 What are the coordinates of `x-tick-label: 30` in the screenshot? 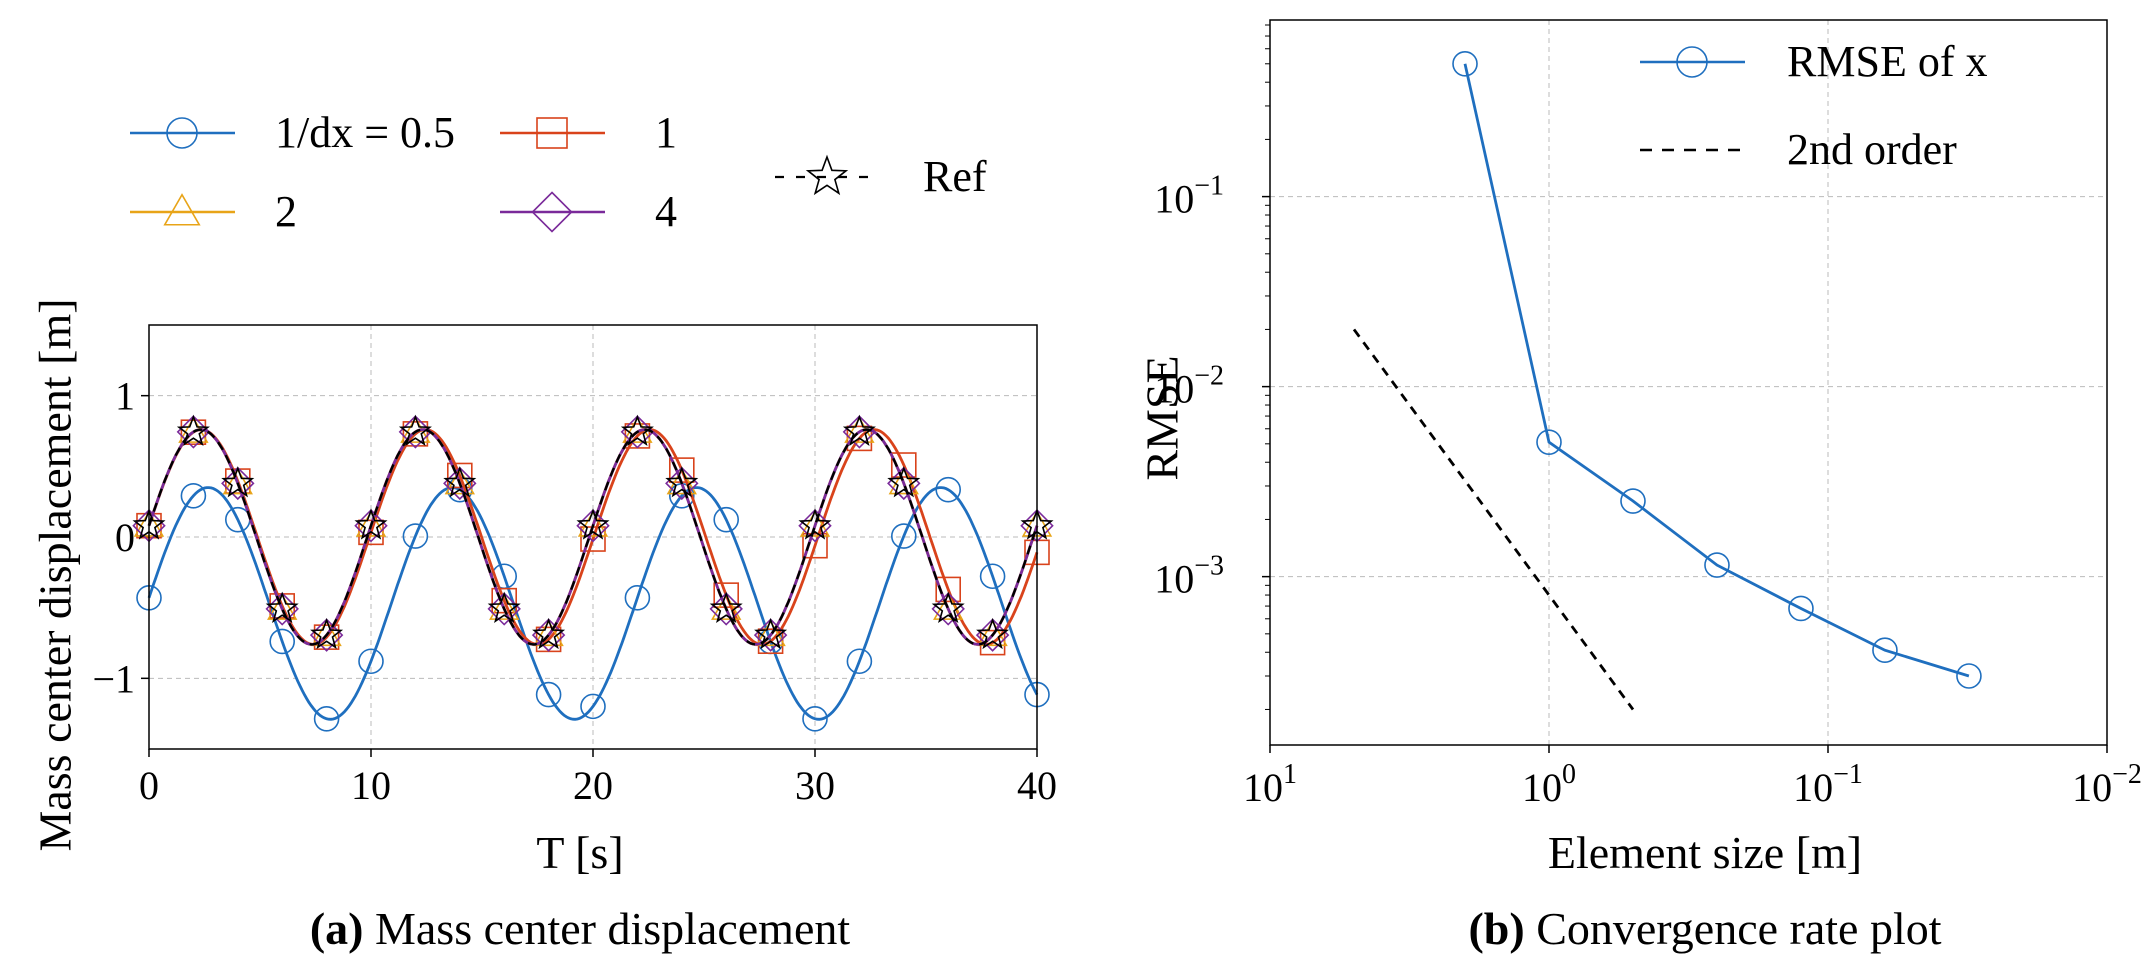 It's located at (815, 785).